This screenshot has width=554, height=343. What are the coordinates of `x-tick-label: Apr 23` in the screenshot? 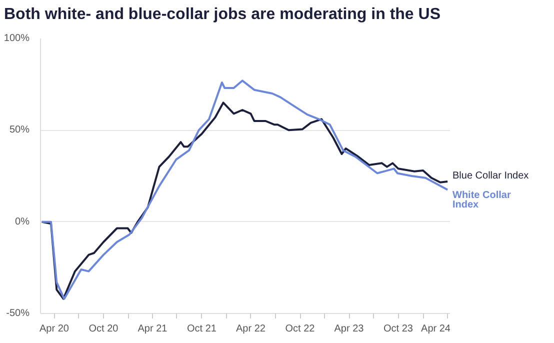 It's located at (349, 329).